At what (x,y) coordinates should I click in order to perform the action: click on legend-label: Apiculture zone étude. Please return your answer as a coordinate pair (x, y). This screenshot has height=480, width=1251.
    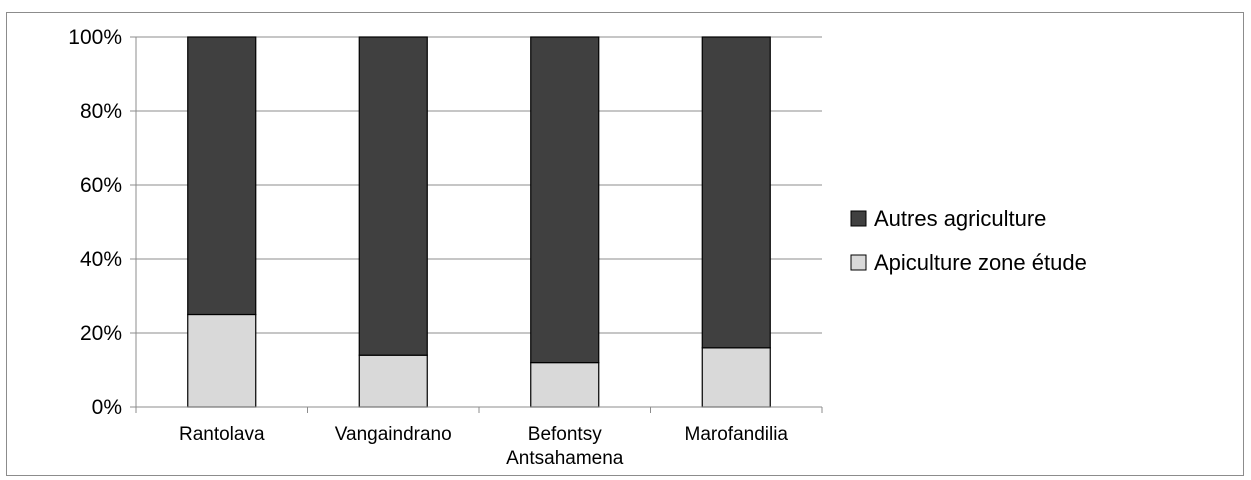
    Looking at the image, I should click on (980, 262).